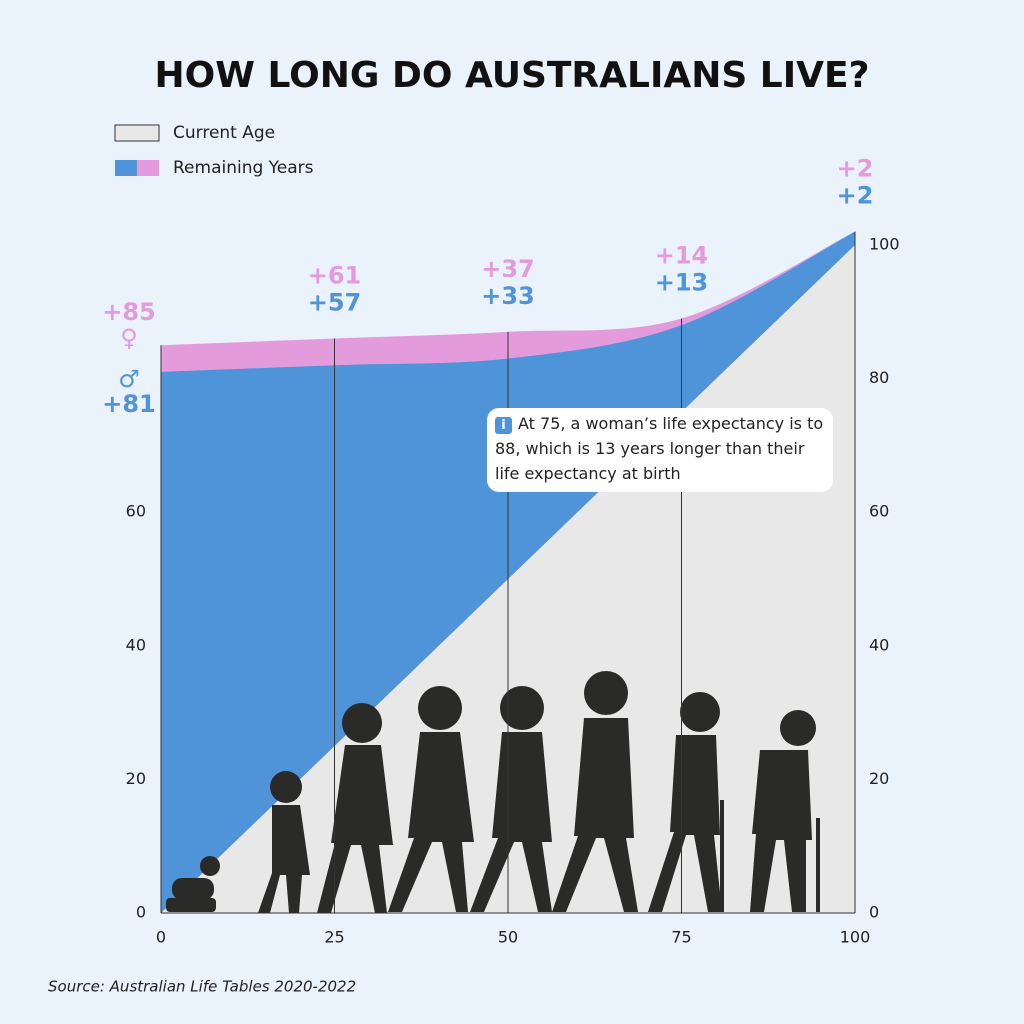 The width and height of the screenshot is (1024, 1024). I want to click on y-tick-label: 80, so click(879, 377).